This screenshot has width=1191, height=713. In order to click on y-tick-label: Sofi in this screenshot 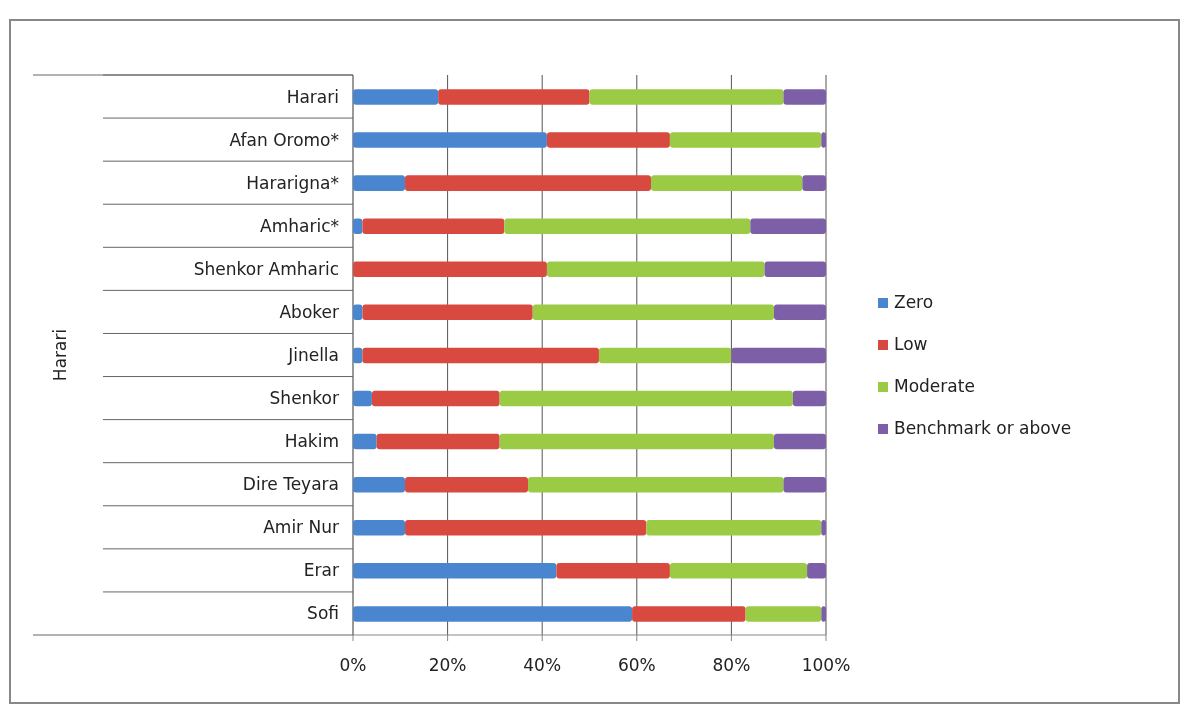, I will do `click(323, 613)`.